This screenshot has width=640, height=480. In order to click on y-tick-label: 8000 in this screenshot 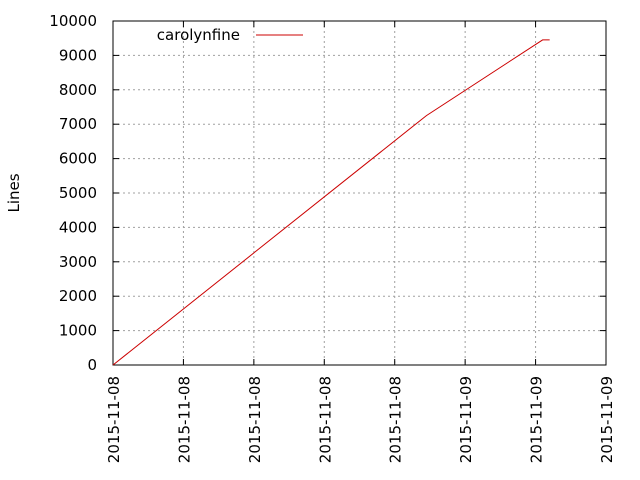, I will do `click(78, 90)`.